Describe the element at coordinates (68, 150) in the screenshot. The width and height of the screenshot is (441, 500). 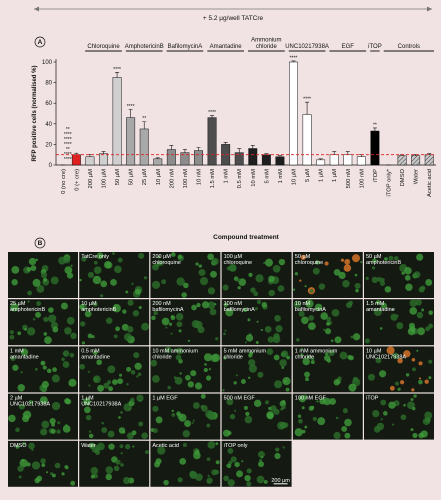
I see `significance: **` at that location.